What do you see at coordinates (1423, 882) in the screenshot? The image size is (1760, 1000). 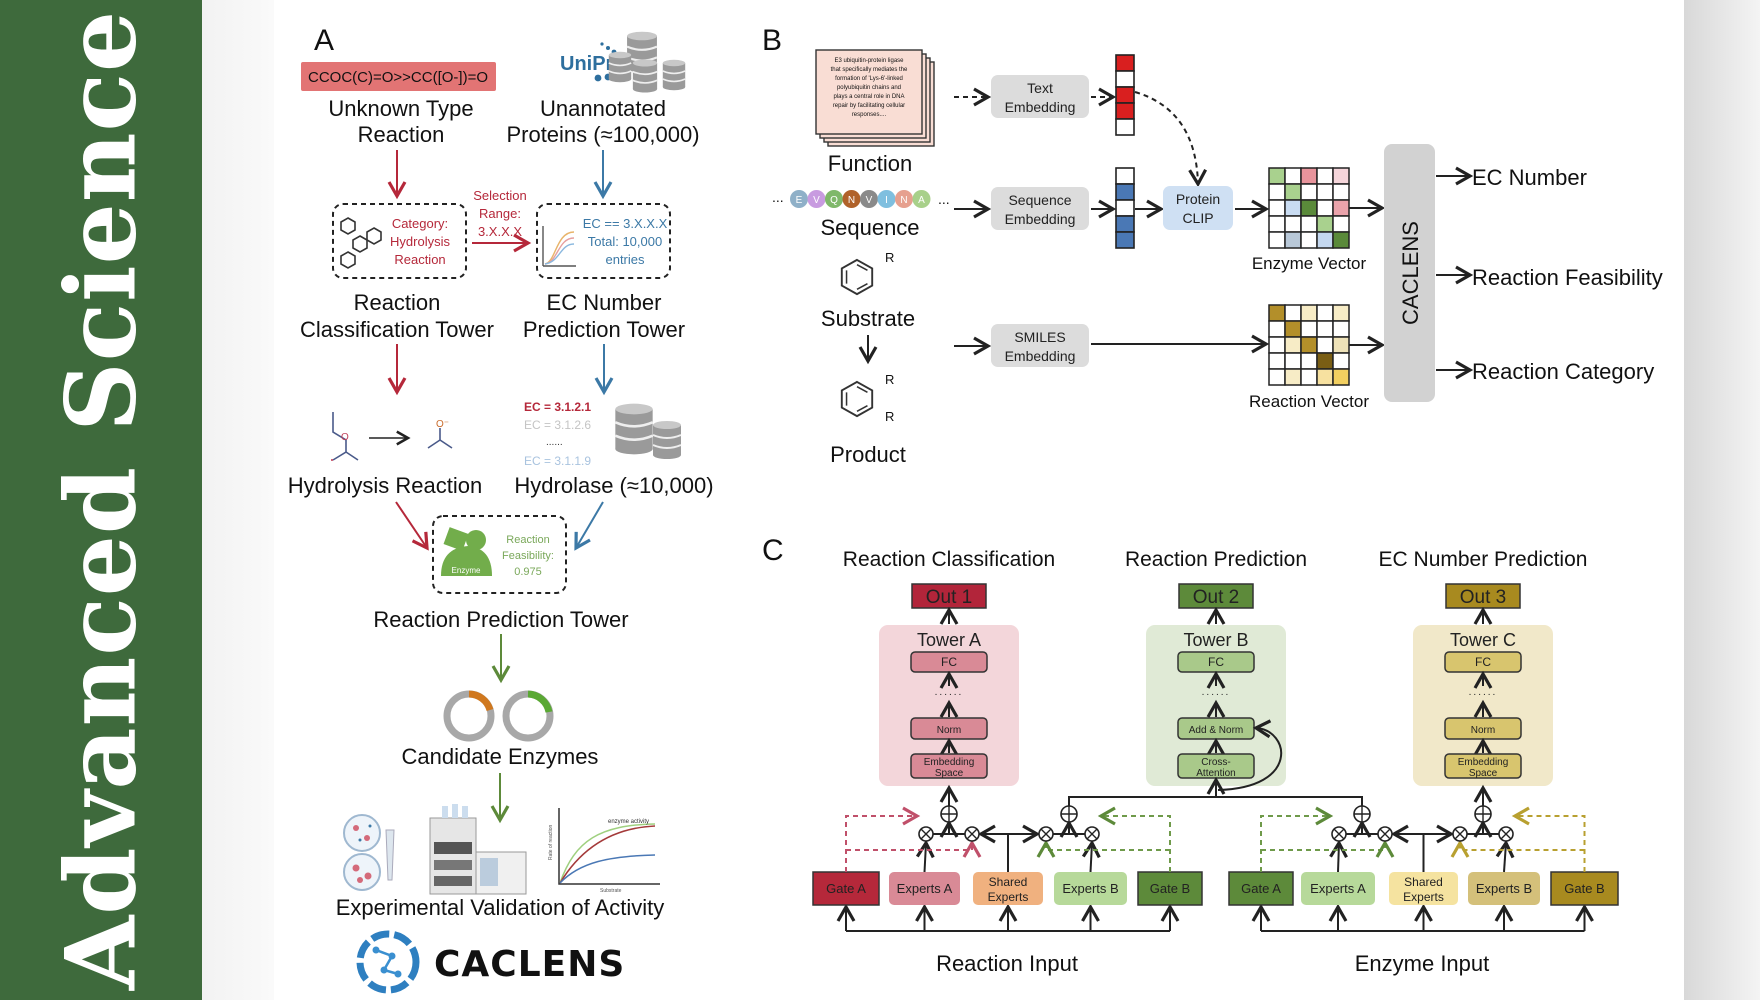 I see `shared-experts-label: Shared` at bounding box center [1423, 882].